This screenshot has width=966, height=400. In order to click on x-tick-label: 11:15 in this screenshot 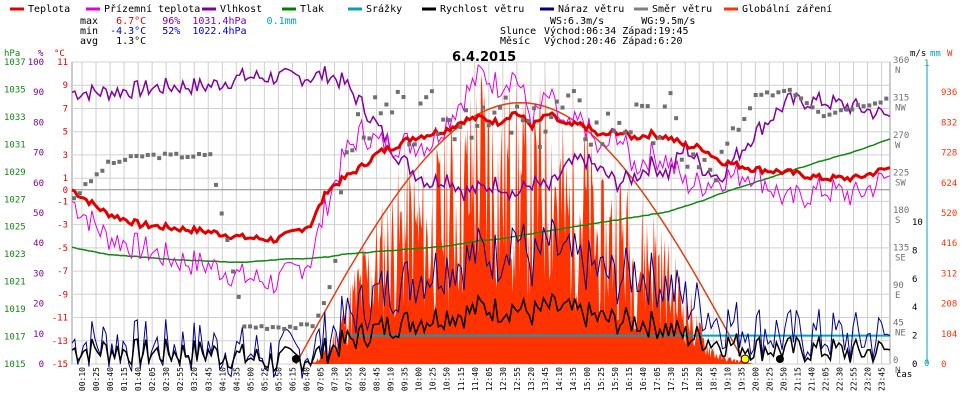, I will do `click(461, 379)`.